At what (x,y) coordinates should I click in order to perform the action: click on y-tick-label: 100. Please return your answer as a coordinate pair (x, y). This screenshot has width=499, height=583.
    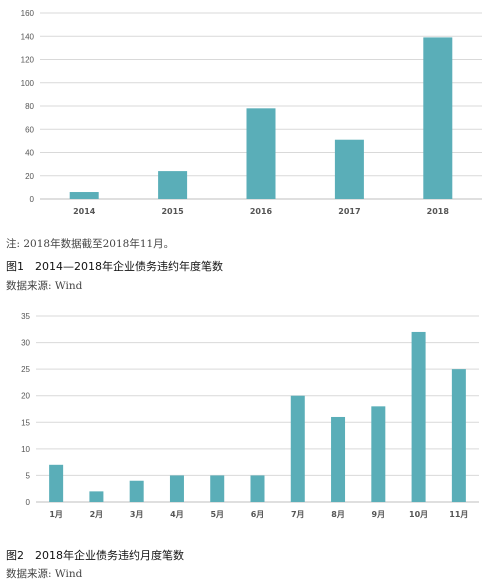
    Looking at the image, I should click on (28, 83).